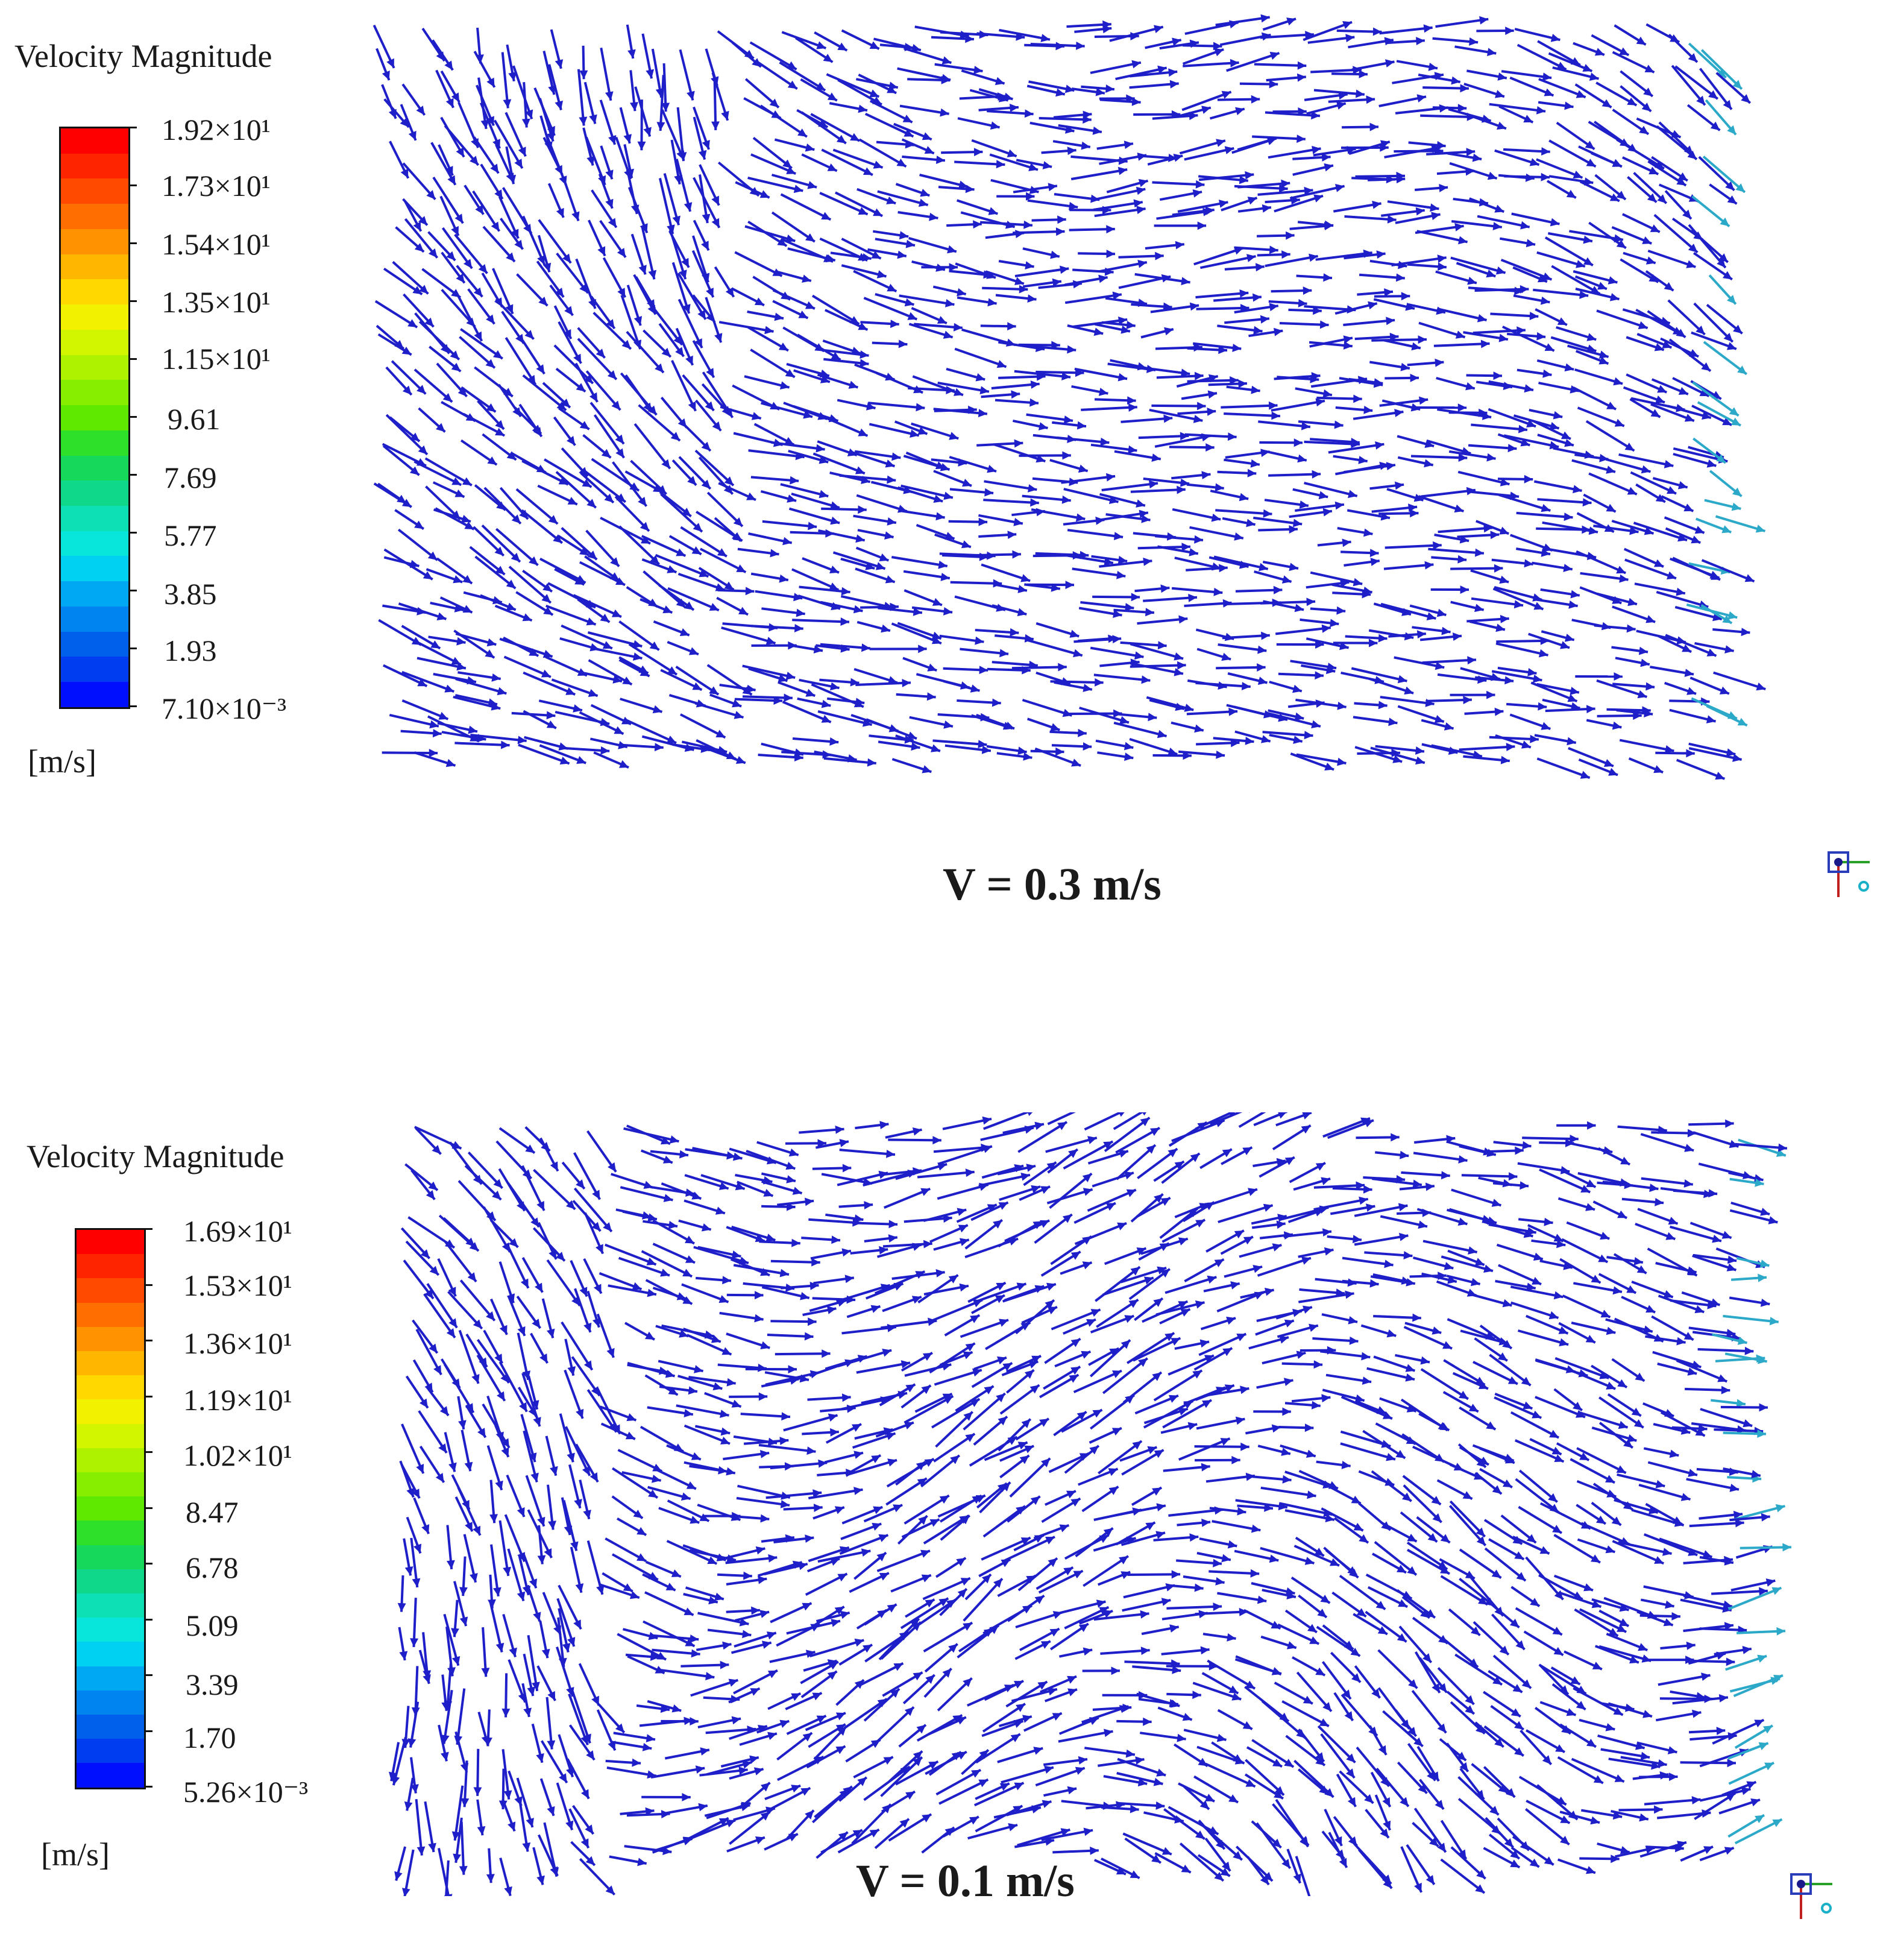 This screenshot has height=1960, width=1889. What do you see at coordinates (212, 1567) in the screenshot?
I see `colorbar-tick-label: 6.78` at bounding box center [212, 1567].